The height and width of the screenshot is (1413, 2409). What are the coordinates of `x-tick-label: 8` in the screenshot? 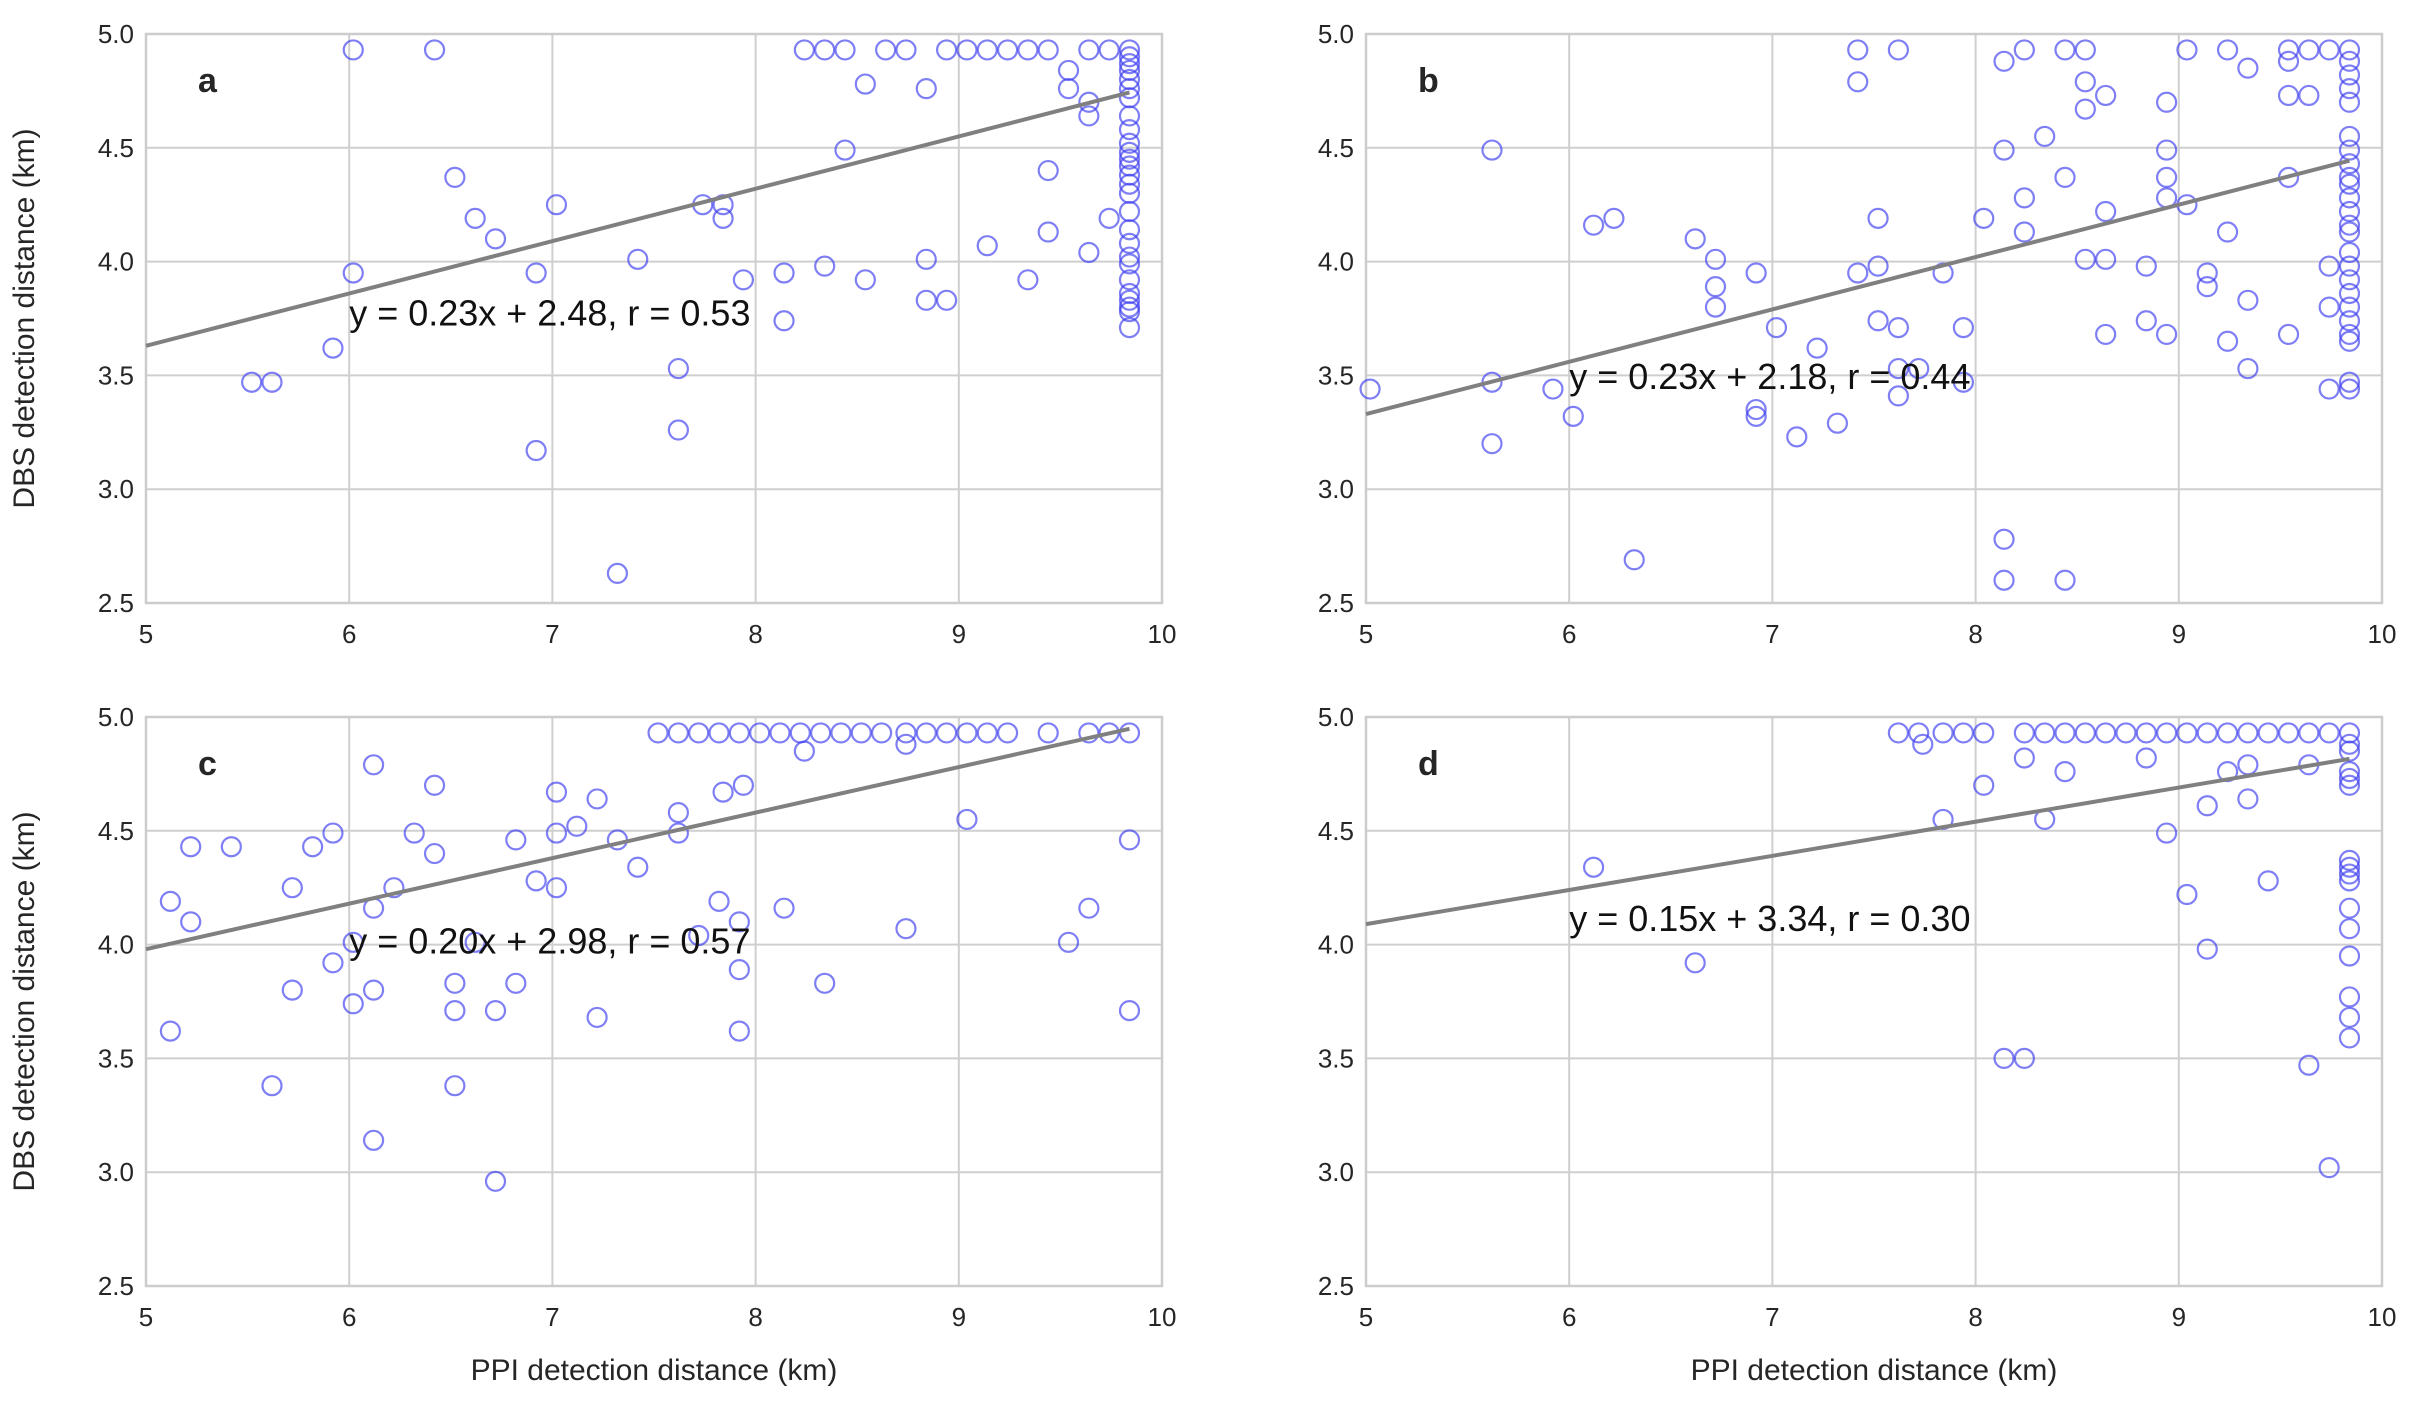 It's located at (755, 634).